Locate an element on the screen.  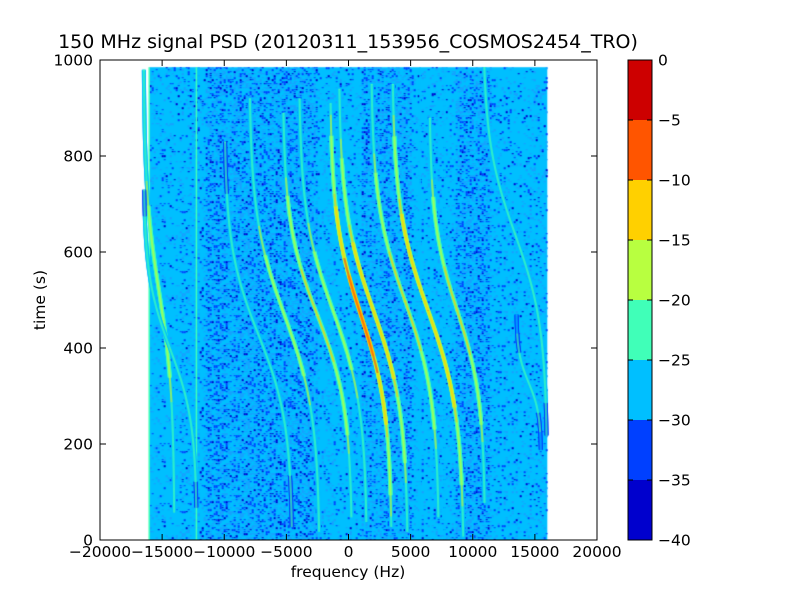
colorbar-tick-label: −15 is located at coordinates (674, 241).